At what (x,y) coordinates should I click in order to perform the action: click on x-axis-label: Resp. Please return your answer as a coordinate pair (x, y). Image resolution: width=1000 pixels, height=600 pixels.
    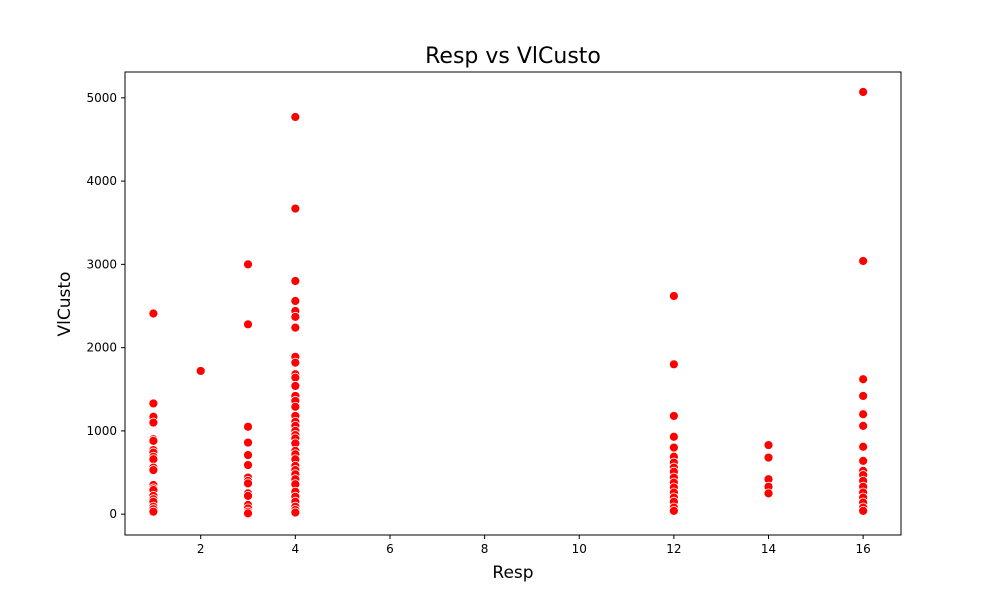
    Looking at the image, I should click on (512, 573).